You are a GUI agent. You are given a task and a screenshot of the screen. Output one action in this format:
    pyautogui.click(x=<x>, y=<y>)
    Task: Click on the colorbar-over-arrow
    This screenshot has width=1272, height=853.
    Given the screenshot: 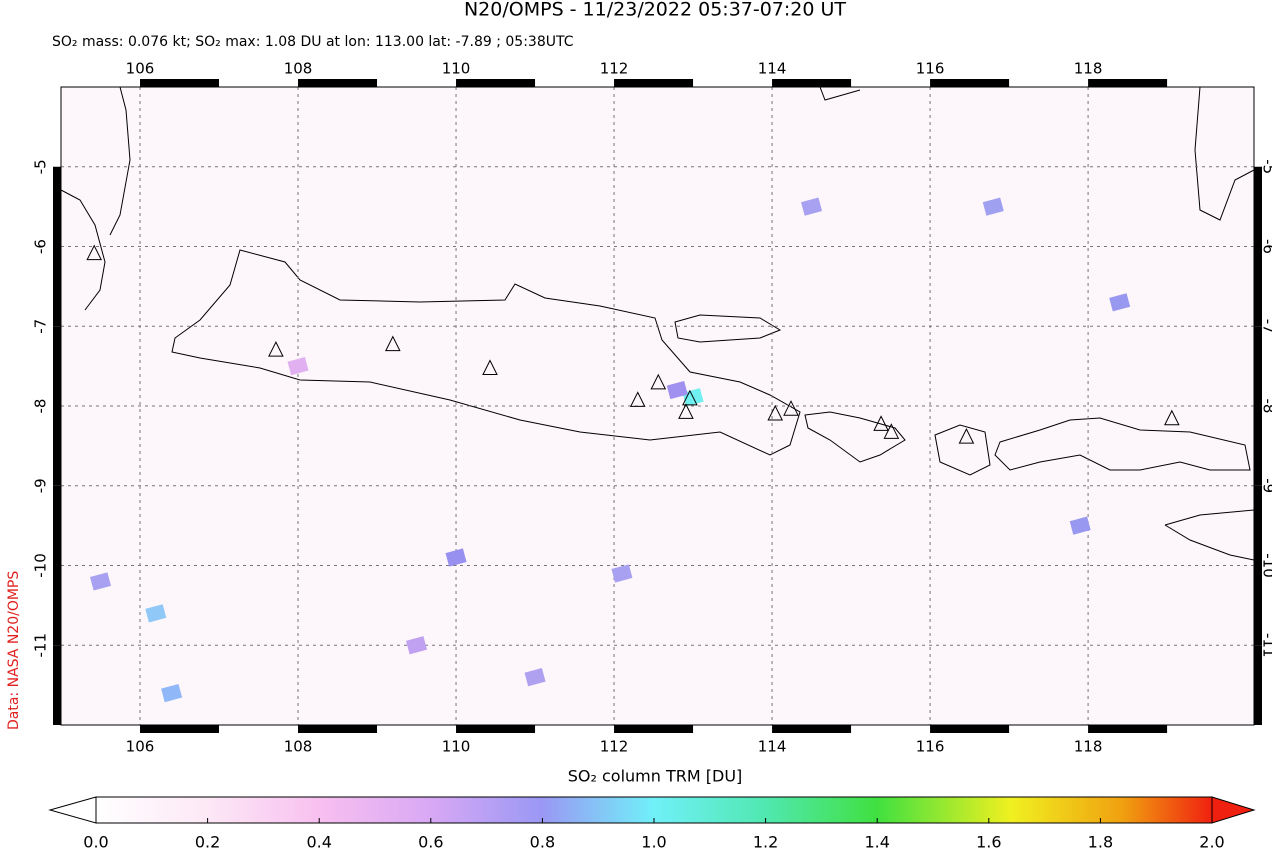 What is the action you would take?
    pyautogui.click(x=1233, y=810)
    